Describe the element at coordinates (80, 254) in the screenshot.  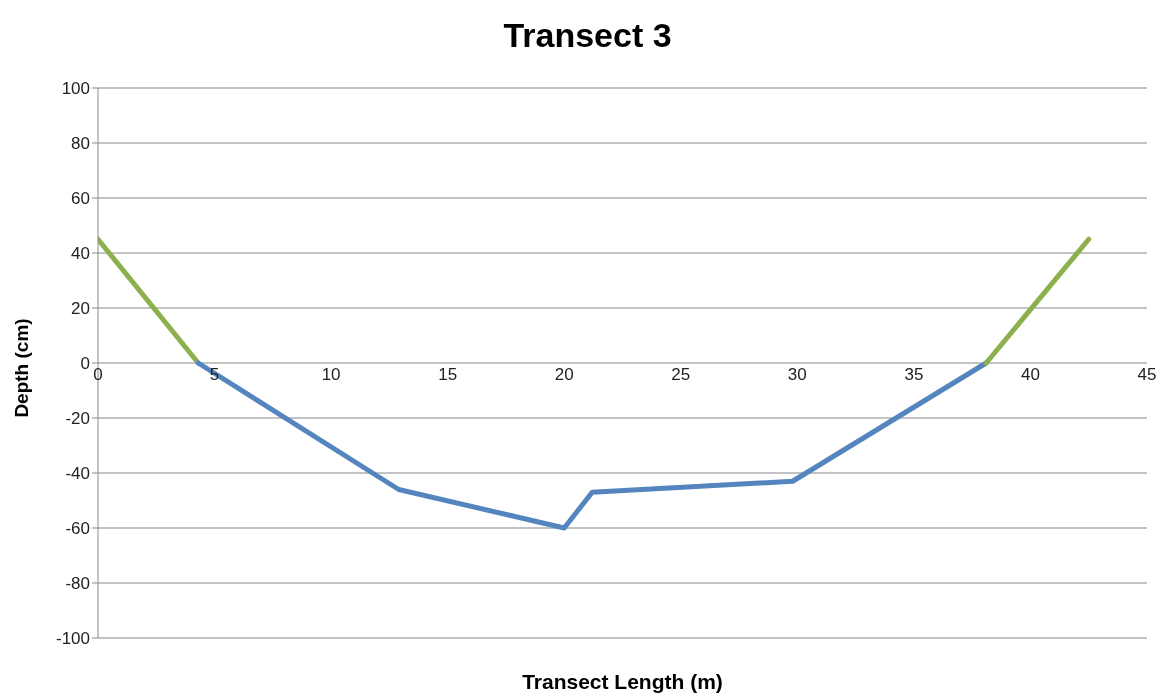
I see `y-tick-label: 40` at that location.